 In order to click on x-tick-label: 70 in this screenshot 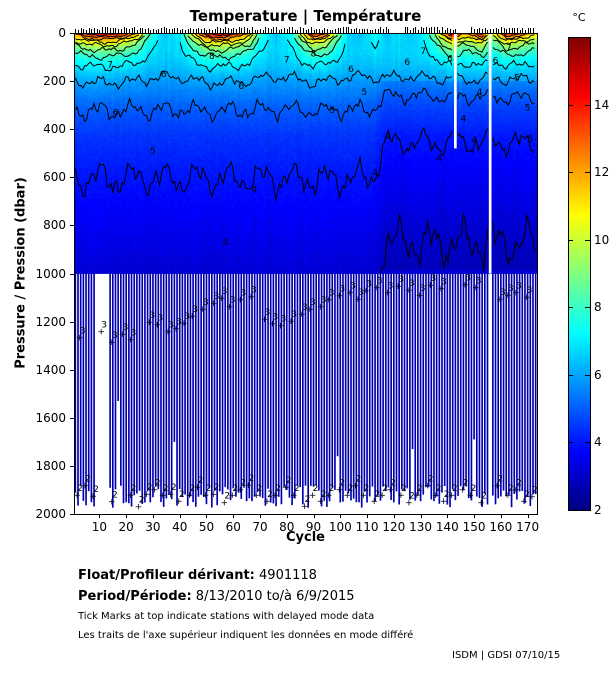, I will do `click(260, 527)`.